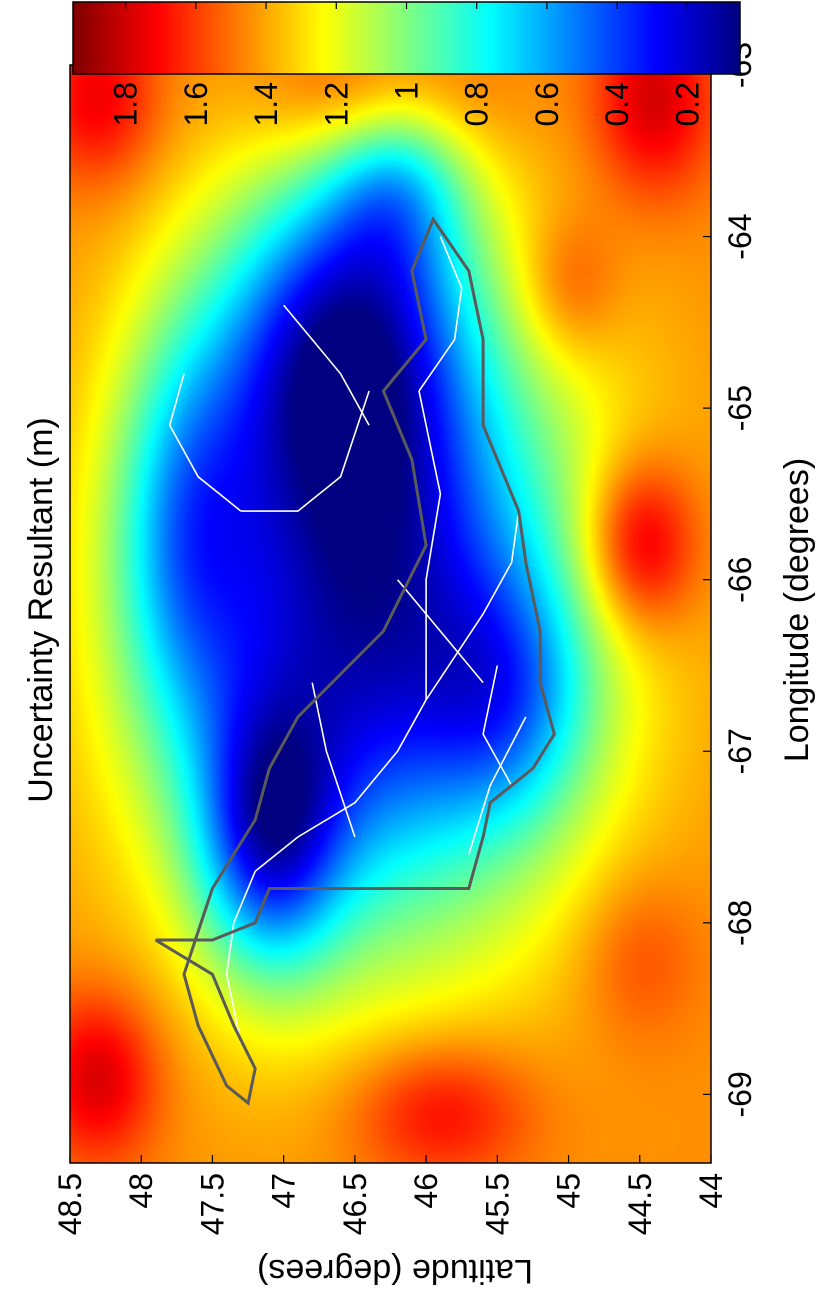 The height and width of the screenshot is (1295, 833). I want to click on colorbar-tick-label: 0.8, so click(477, 104).